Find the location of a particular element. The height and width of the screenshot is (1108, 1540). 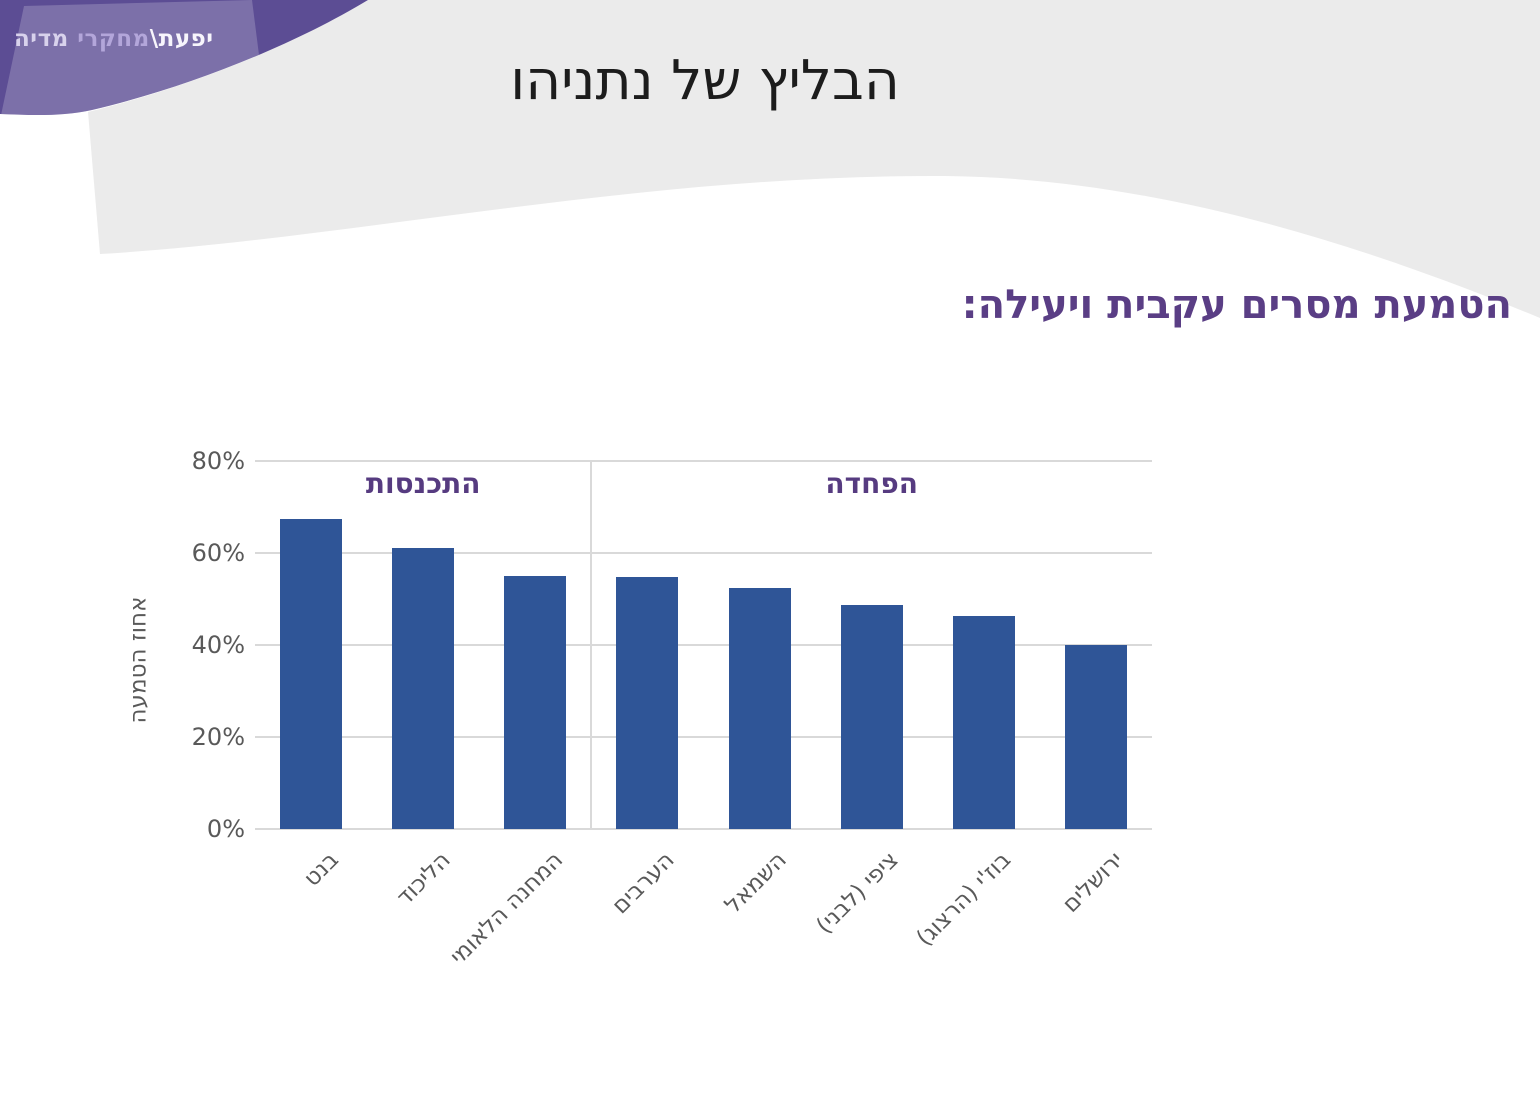

x-axis-label: ציפי (לבני) is located at coordinates (858, 893).